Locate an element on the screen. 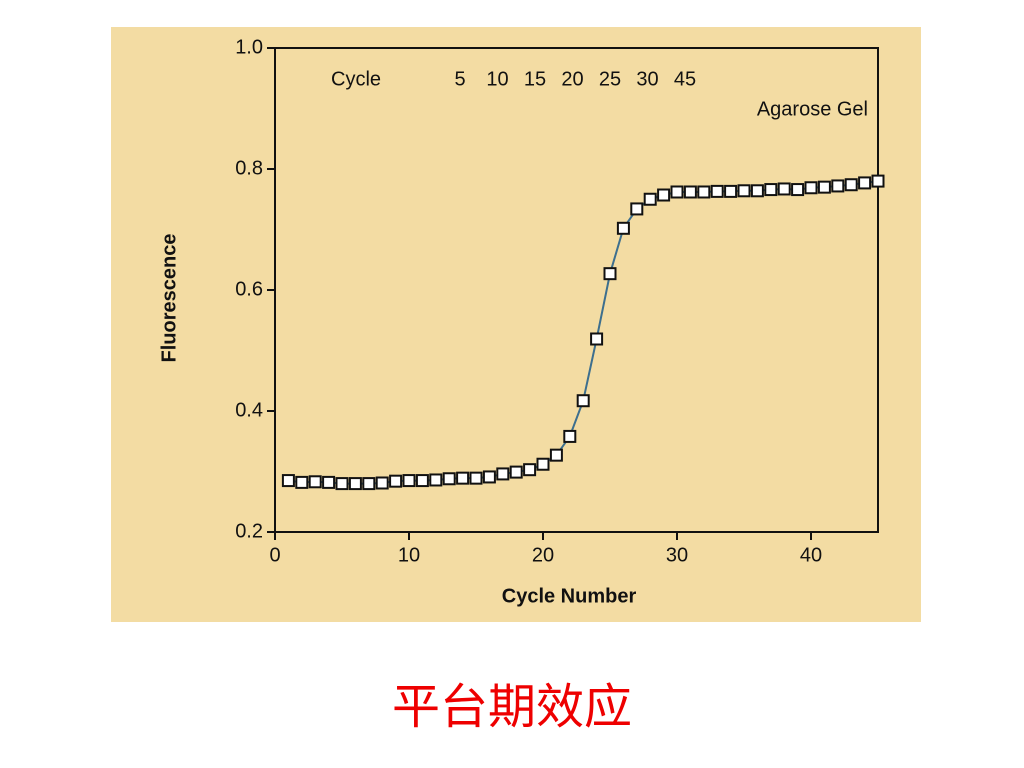 The height and width of the screenshot is (768, 1024). gel-lane-label: 10 is located at coordinates (497, 79).